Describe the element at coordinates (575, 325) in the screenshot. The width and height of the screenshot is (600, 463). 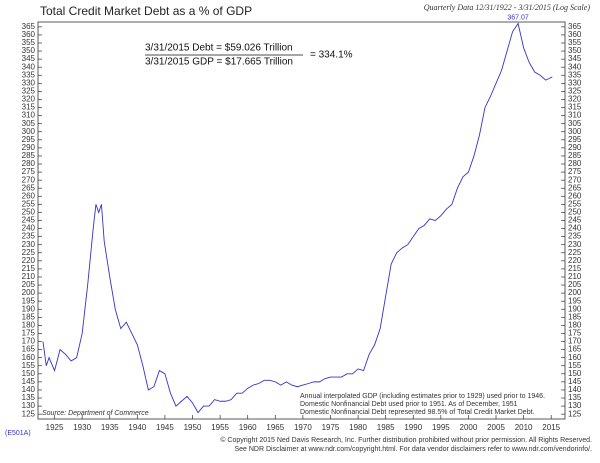
I see `y2-tick-label: 180` at that location.